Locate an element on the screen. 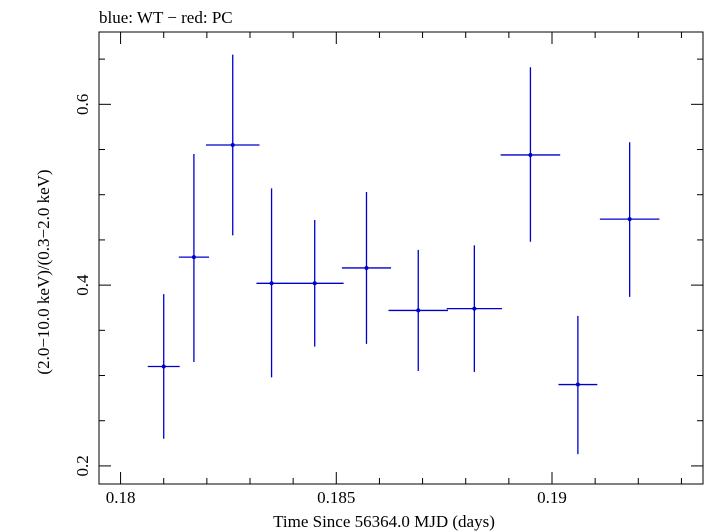  x-tick-label: 0.18 is located at coordinates (121, 497).